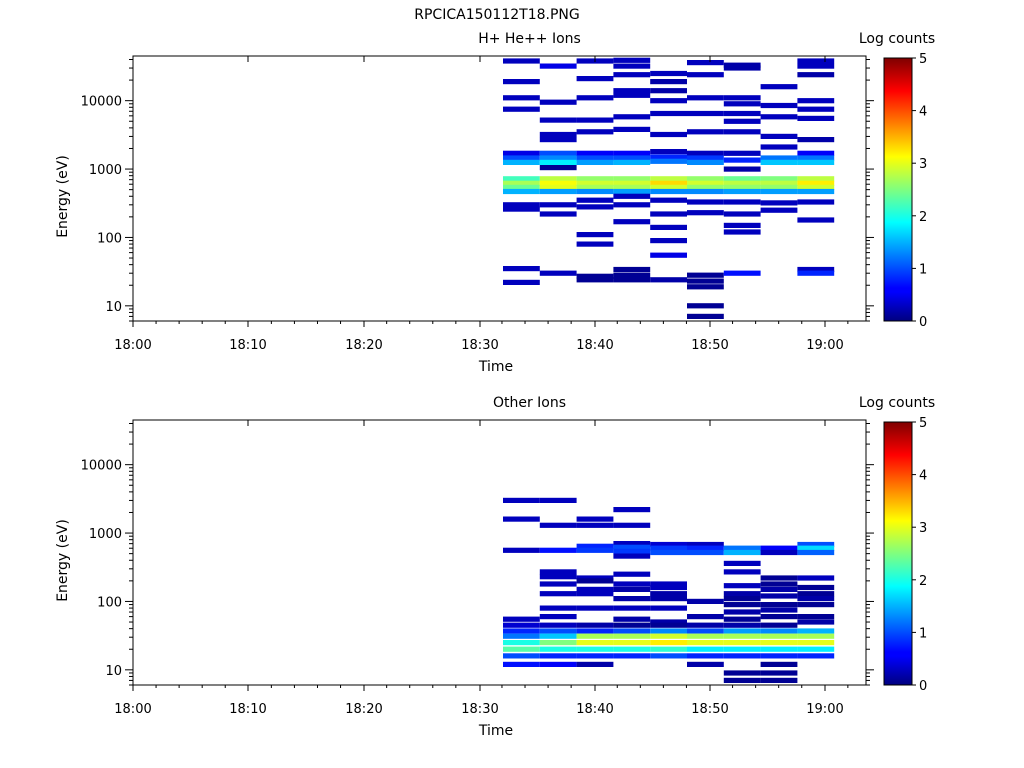 The width and height of the screenshot is (1024, 768). Describe the element at coordinates (923, 322) in the screenshot. I see `colorbar-tick-label: 0` at that location.